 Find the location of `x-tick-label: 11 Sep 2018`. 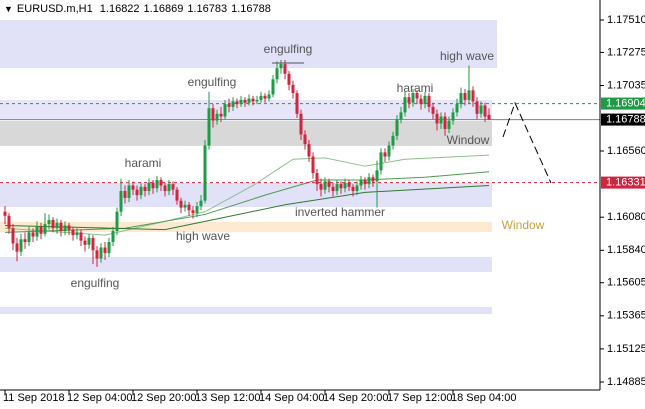

x-tick-label: 11 Sep 2018 is located at coordinates (34, 398).